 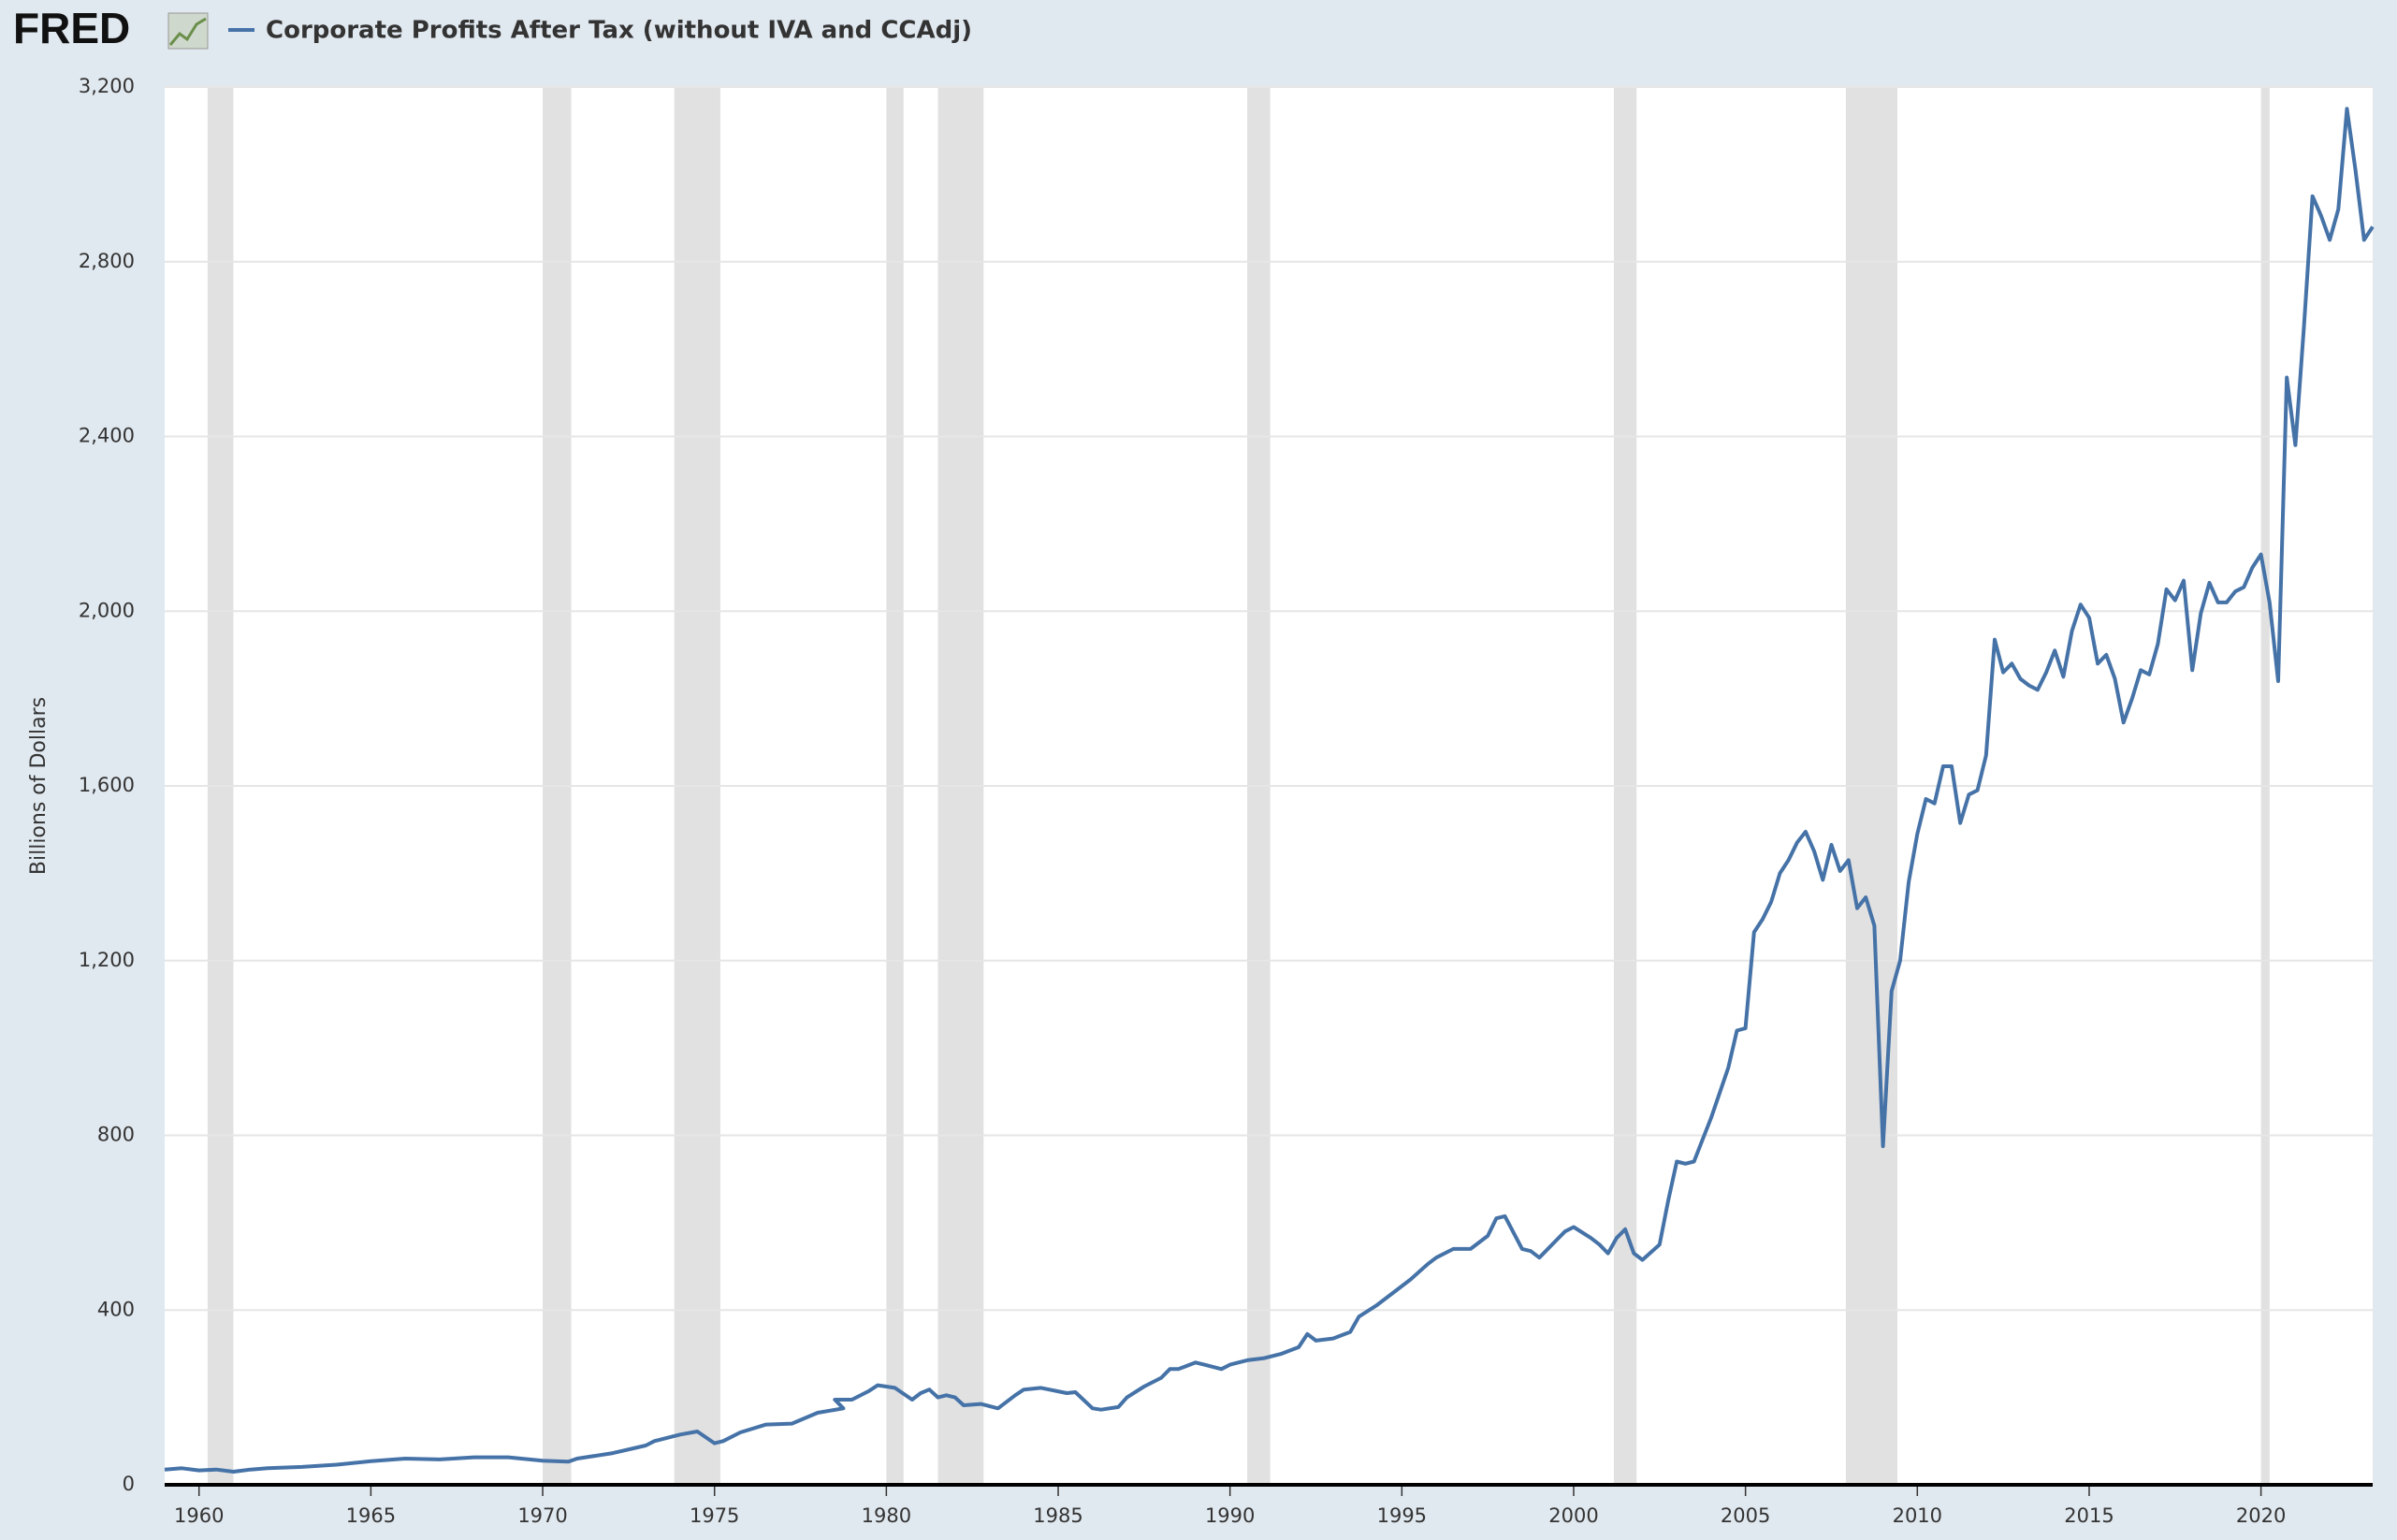 I want to click on x-tick-label: 1980, so click(x=886, y=1516).